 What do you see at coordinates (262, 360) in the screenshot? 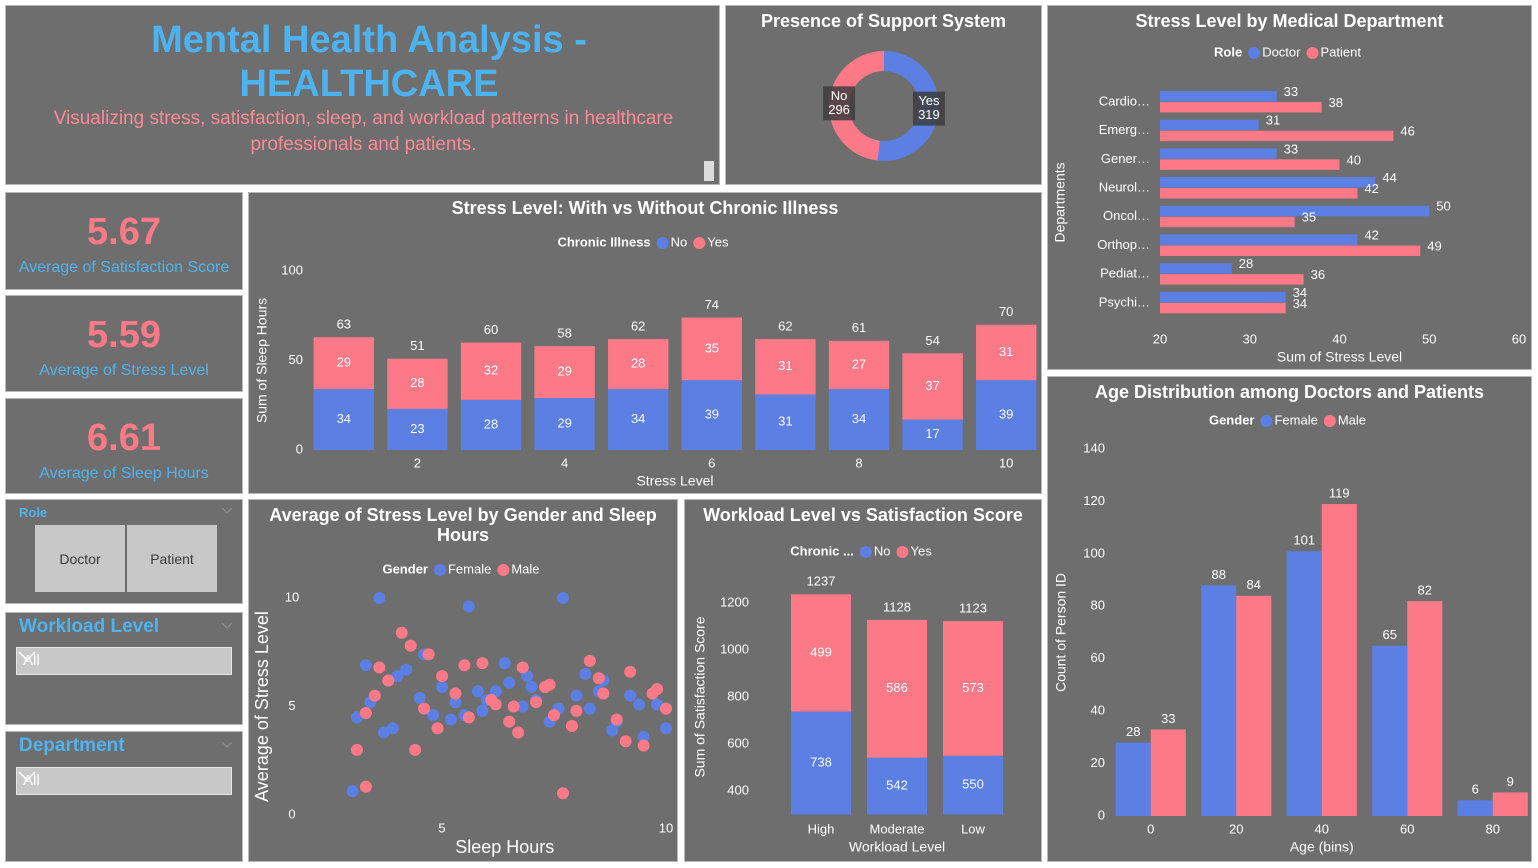
I see `y-axis-title: Sum of Sleep Hours` at bounding box center [262, 360].